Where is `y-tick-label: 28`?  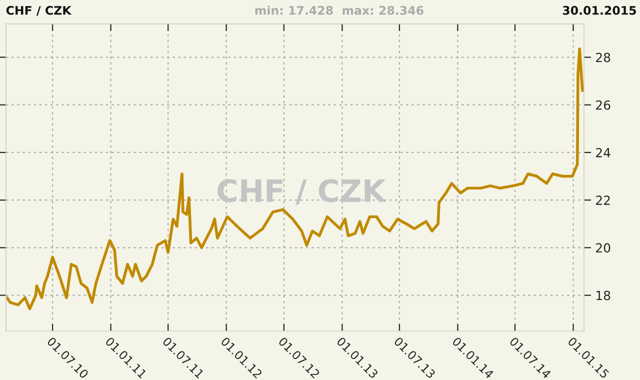 y-tick-label: 28 is located at coordinates (603, 57).